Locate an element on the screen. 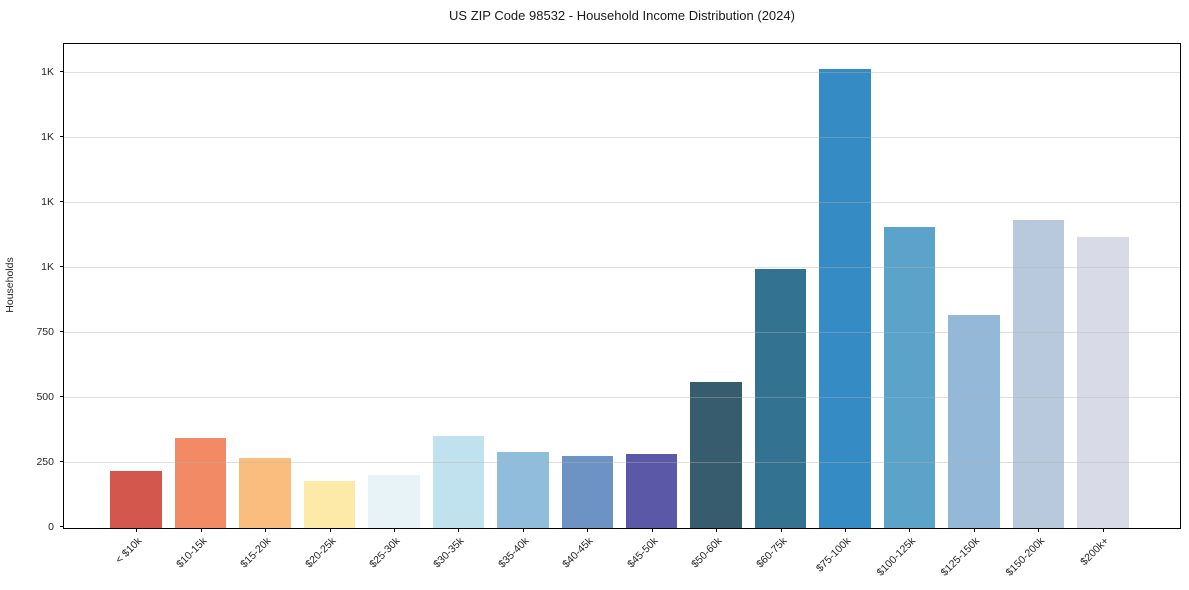 The height and width of the screenshot is (590, 1189). x-tick-cell: $15-20k is located at coordinates (265, 559).